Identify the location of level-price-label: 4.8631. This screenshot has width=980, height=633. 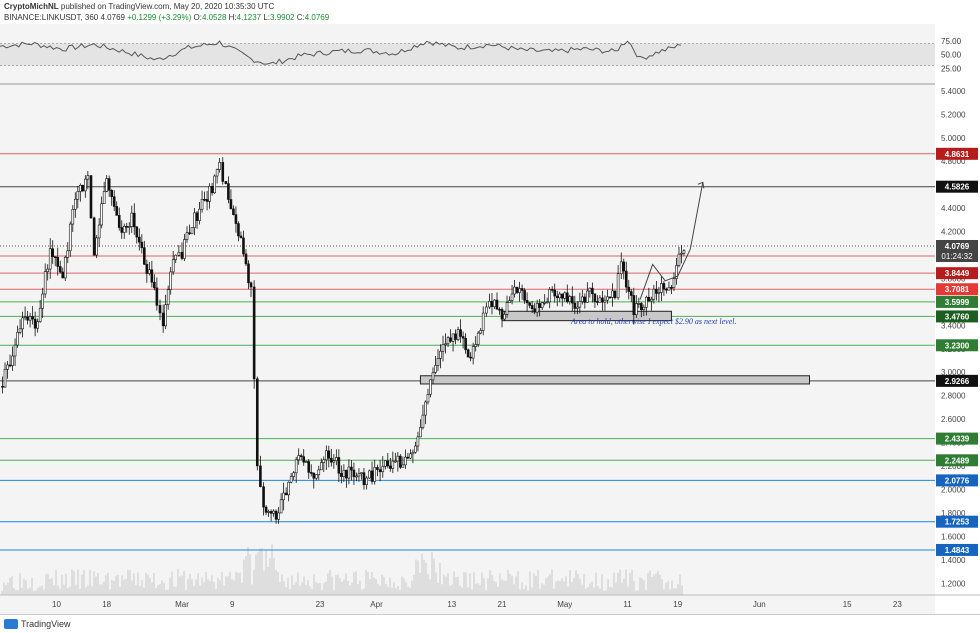
(957, 154).